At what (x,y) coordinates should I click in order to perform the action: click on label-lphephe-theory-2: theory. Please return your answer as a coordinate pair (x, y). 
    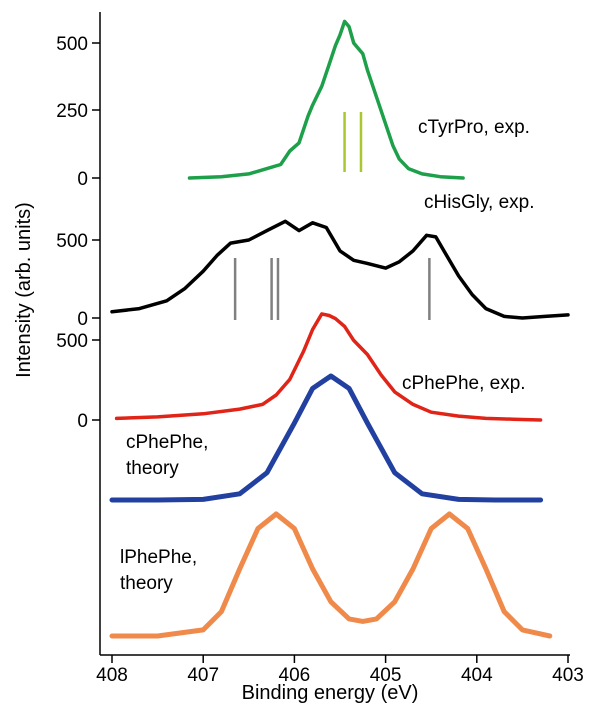
    Looking at the image, I should click on (146, 583).